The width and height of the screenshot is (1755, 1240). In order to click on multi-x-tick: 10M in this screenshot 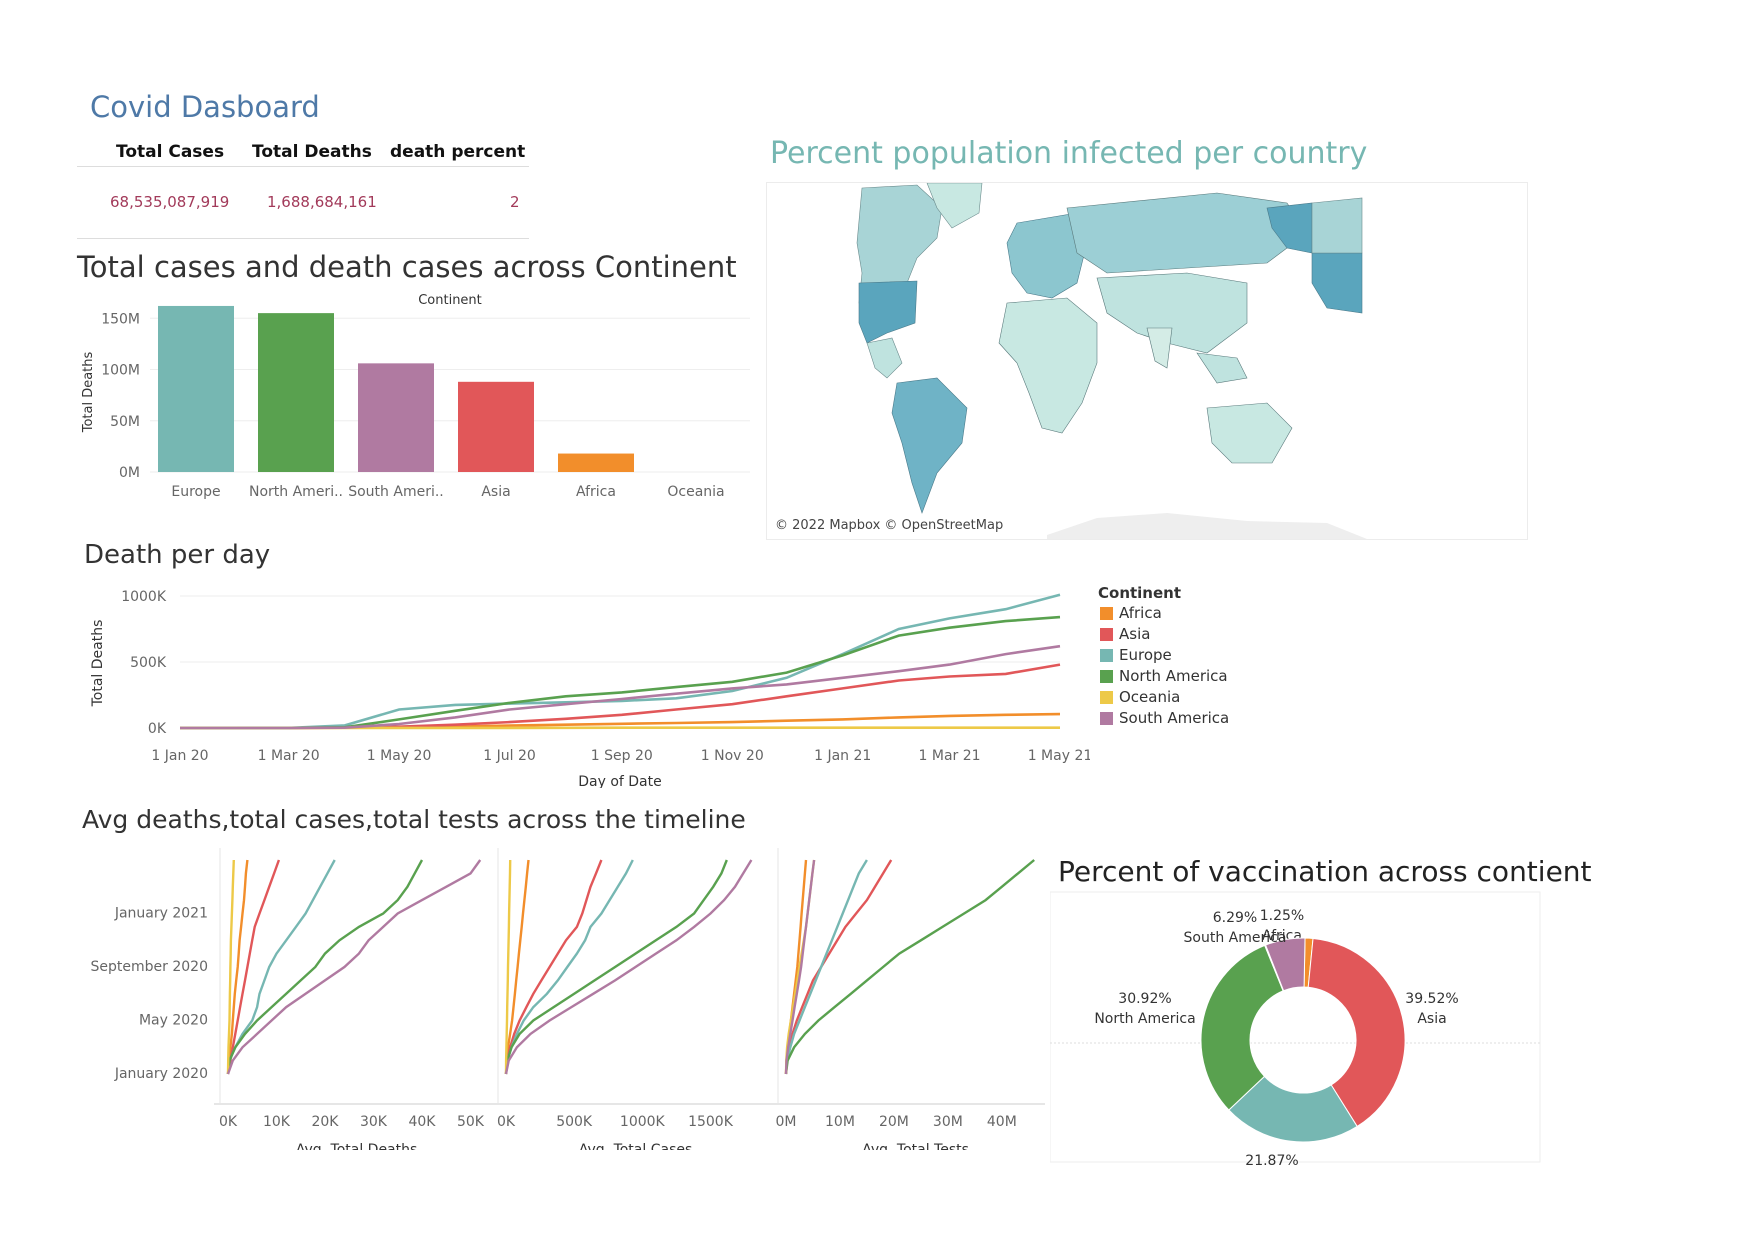, I will do `click(840, 1122)`.